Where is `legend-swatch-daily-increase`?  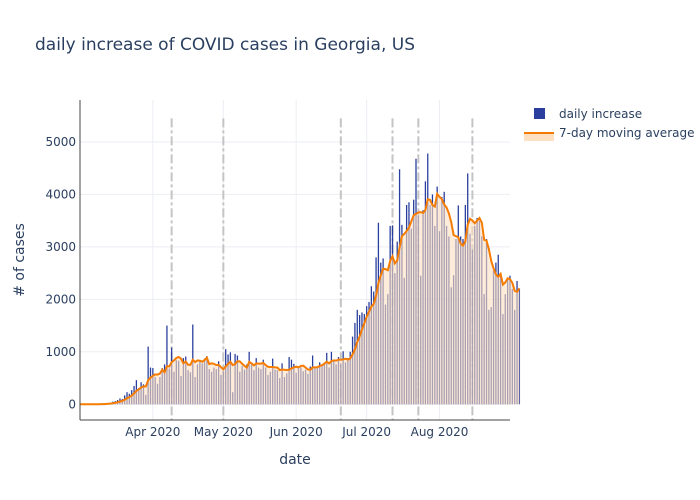
legend-swatch-daily-increase is located at coordinates (539, 113).